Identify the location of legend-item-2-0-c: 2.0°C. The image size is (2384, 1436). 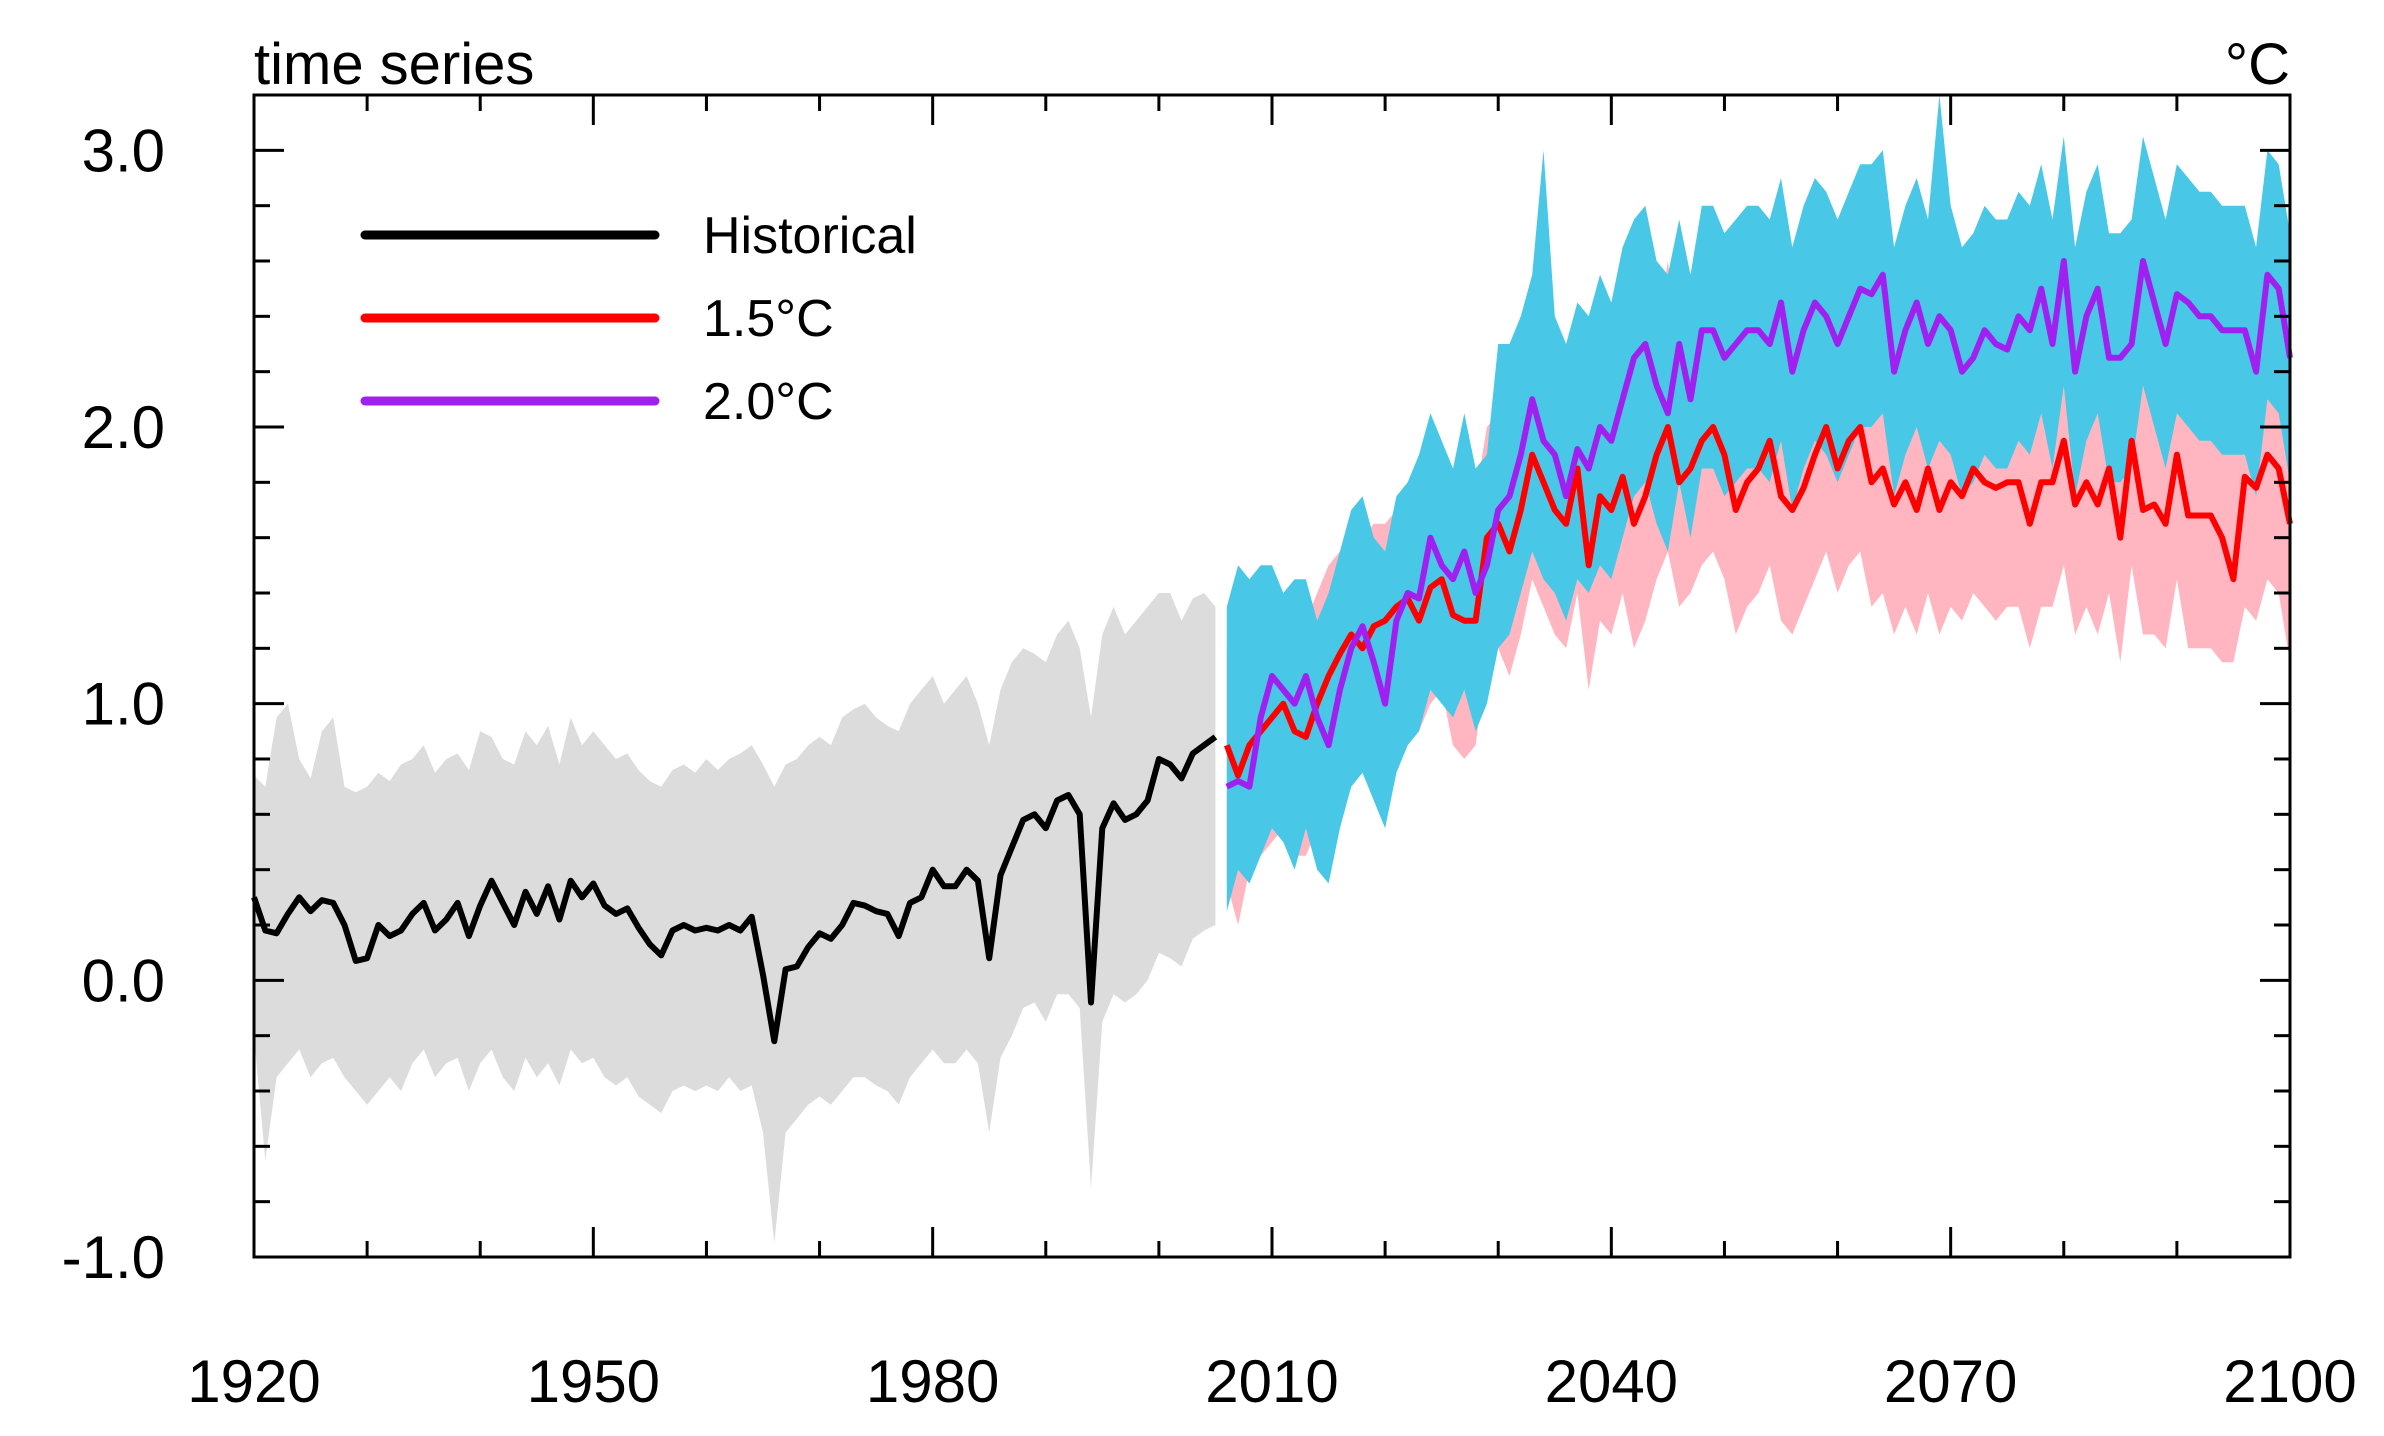
(597, 402).